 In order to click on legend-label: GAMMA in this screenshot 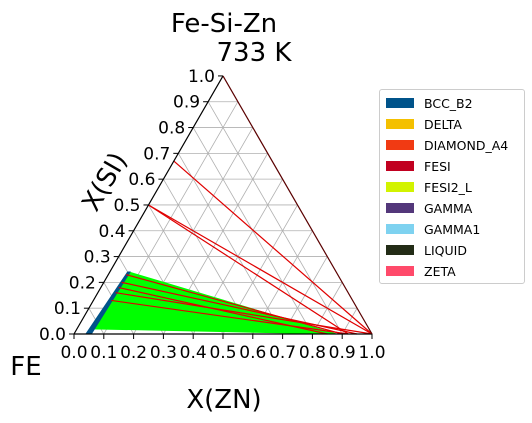, I will do `click(448, 208)`.